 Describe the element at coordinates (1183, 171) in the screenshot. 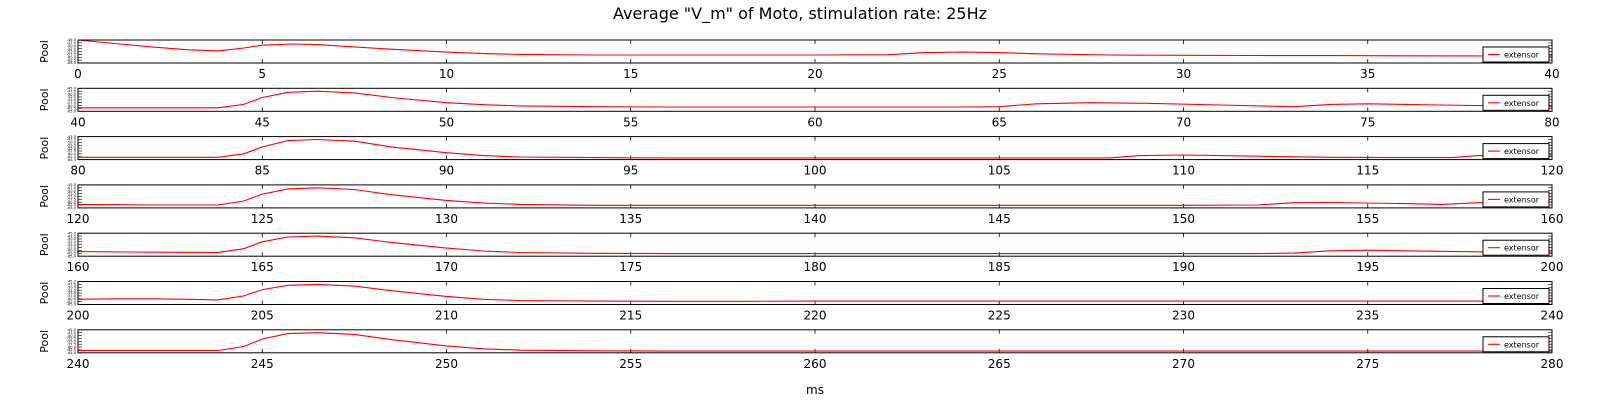

I see `x-tick-label: 110` at that location.